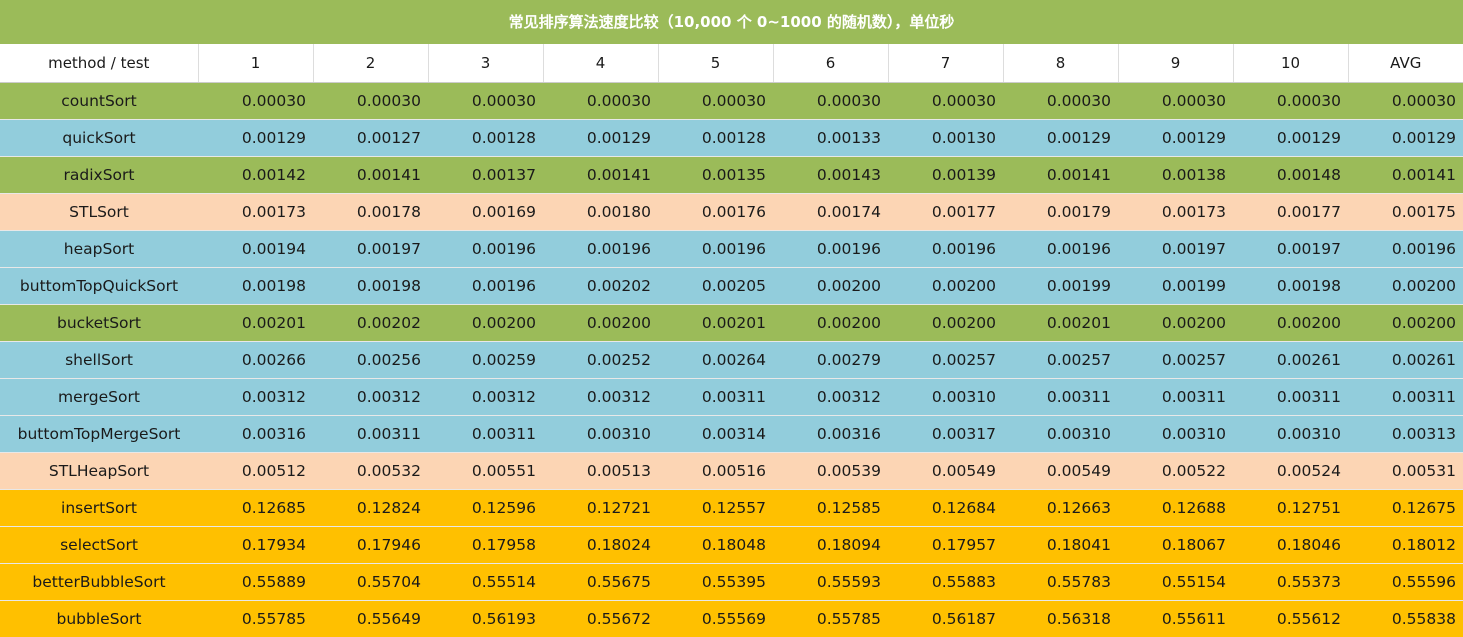 The image size is (1463, 637). What do you see at coordinates (255, 545) in the screenshot?
I see `time-value-cell: 0.17934` at bounding box center [255, 545].